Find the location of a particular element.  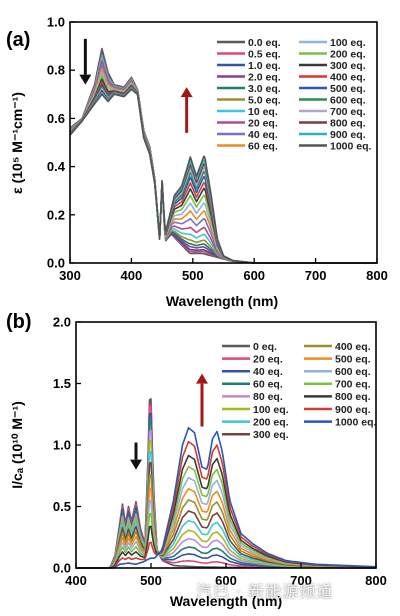

panel-a-y-tick-label: 0.8 is located at coordinates (56, 70).